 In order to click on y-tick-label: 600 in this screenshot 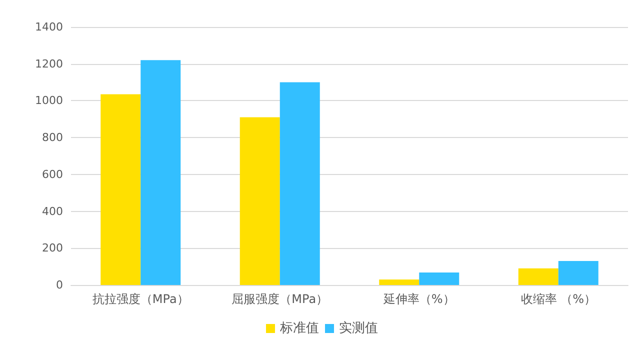, I will do `click(52, 174)`.